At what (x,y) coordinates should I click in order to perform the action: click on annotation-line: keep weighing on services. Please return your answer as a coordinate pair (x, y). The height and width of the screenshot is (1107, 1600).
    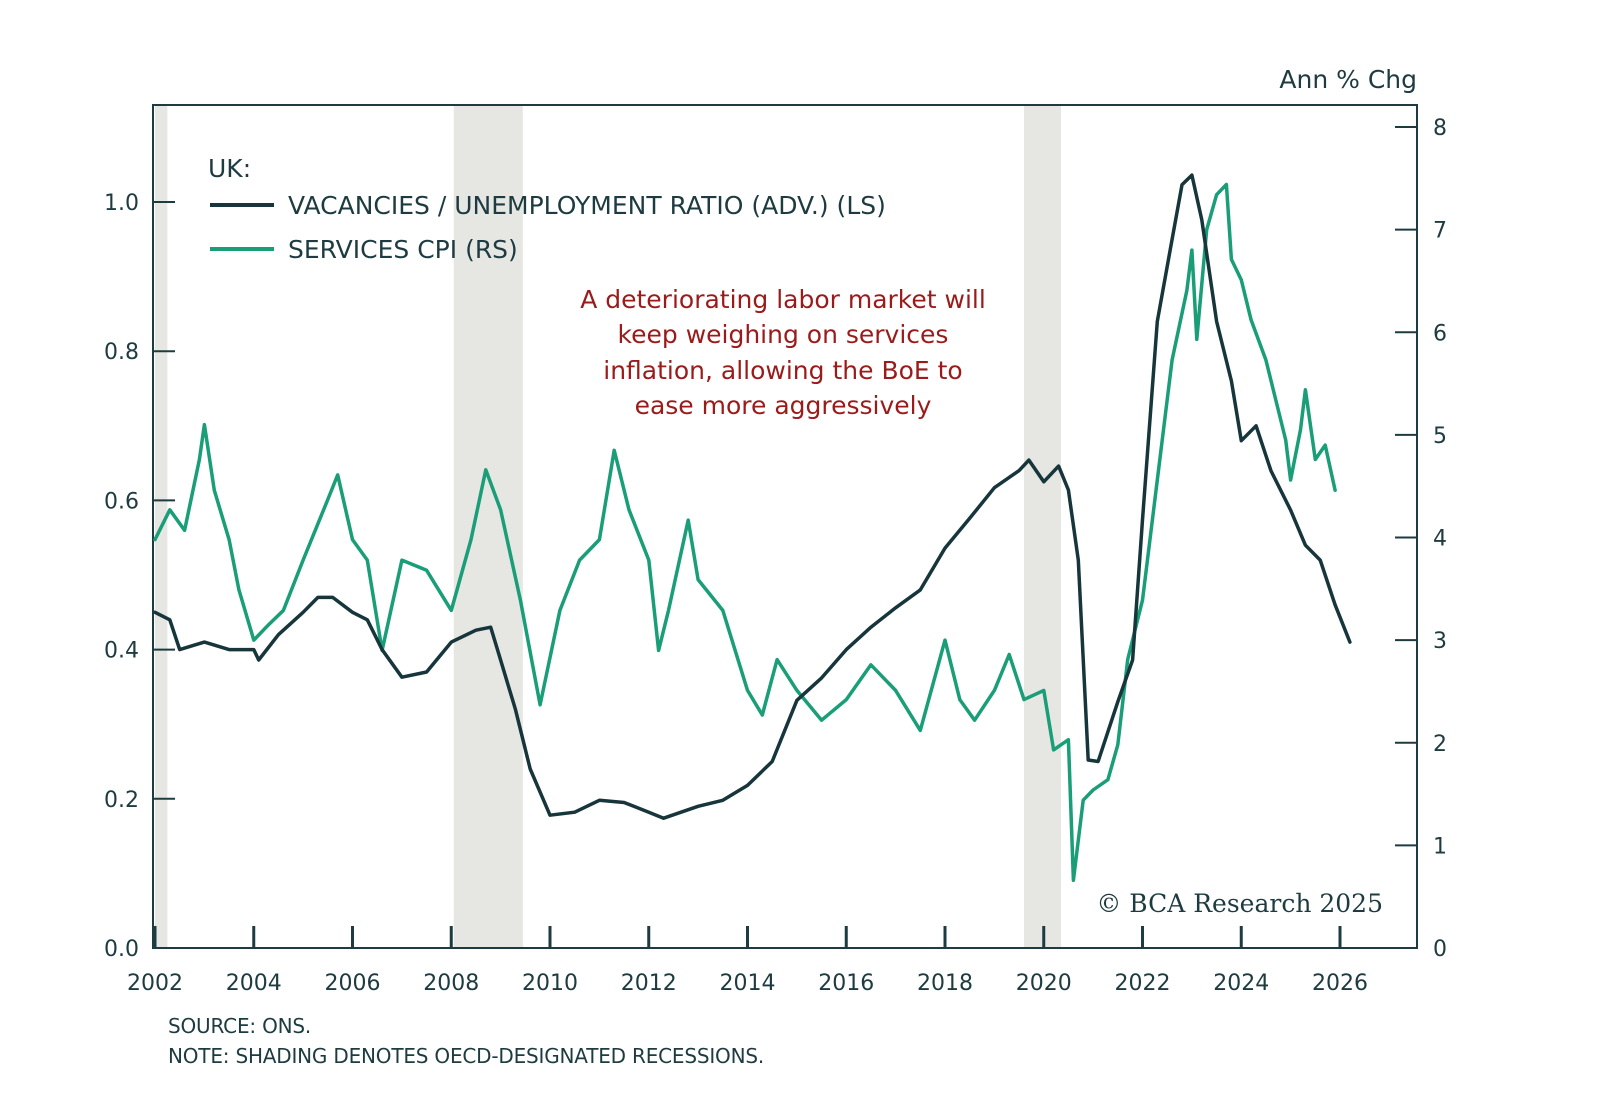
    Looking at the image, I should click on (783, 334).